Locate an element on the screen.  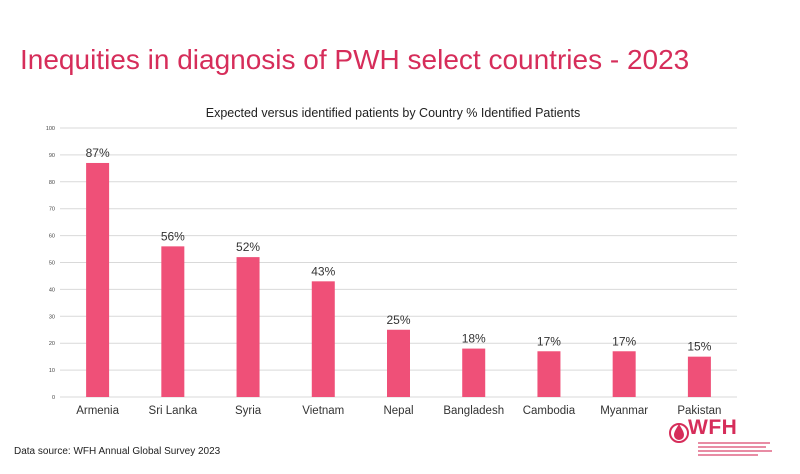
x-tick-label: Sri Lanka is located at coordinates (173, 411).